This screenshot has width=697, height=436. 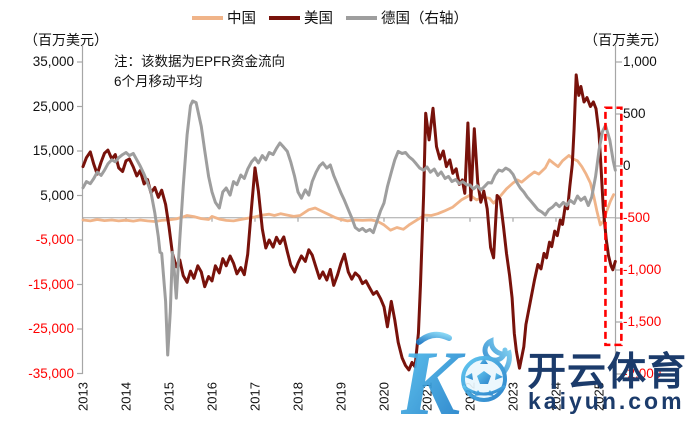 I want to click on x-axis-year-label: 2014, so click(x=126, y=396).